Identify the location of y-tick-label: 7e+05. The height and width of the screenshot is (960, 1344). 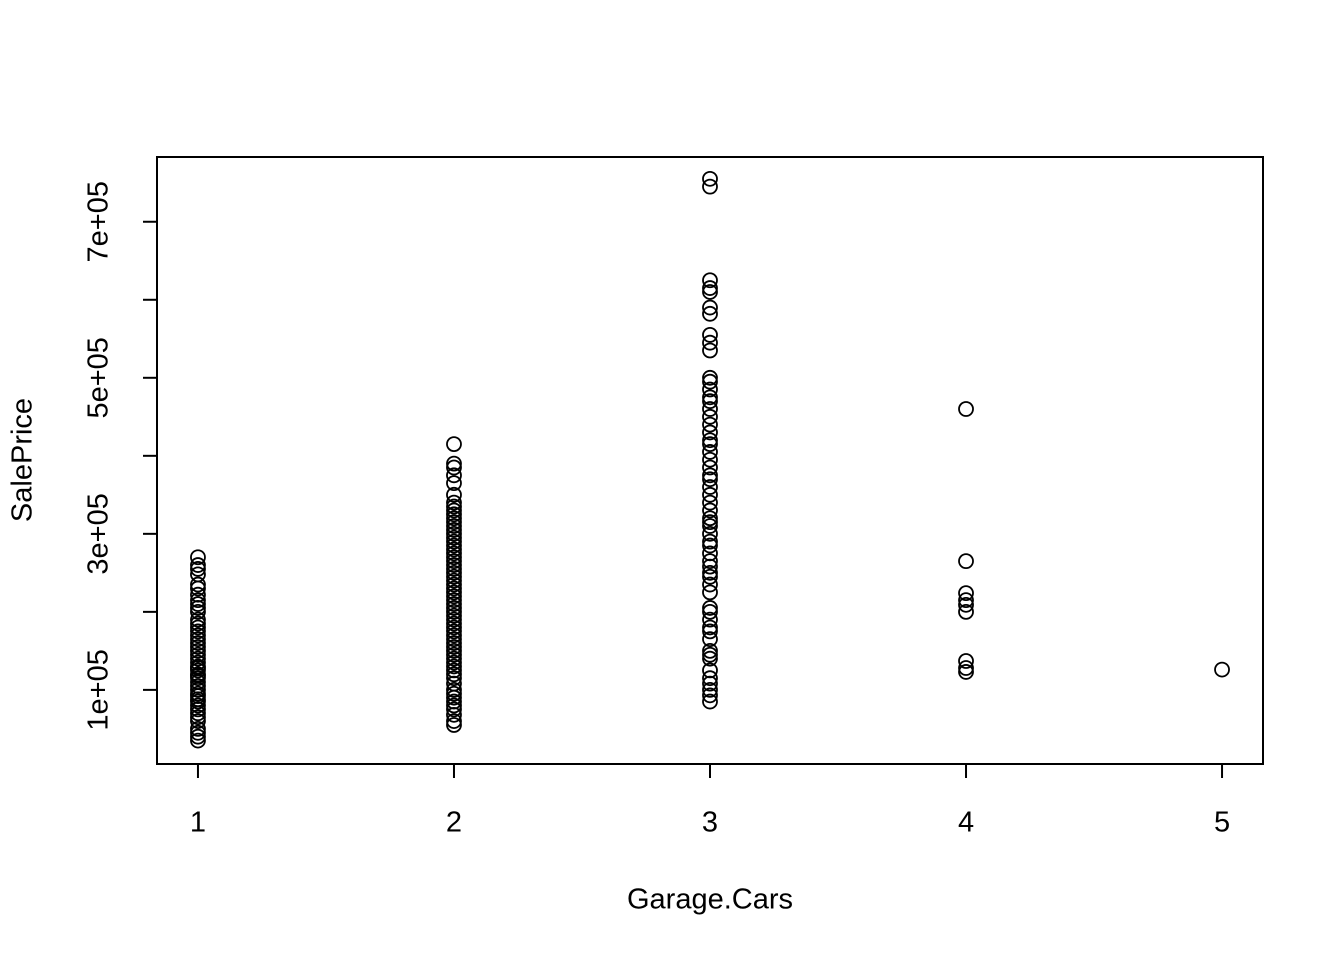
(99, 221).